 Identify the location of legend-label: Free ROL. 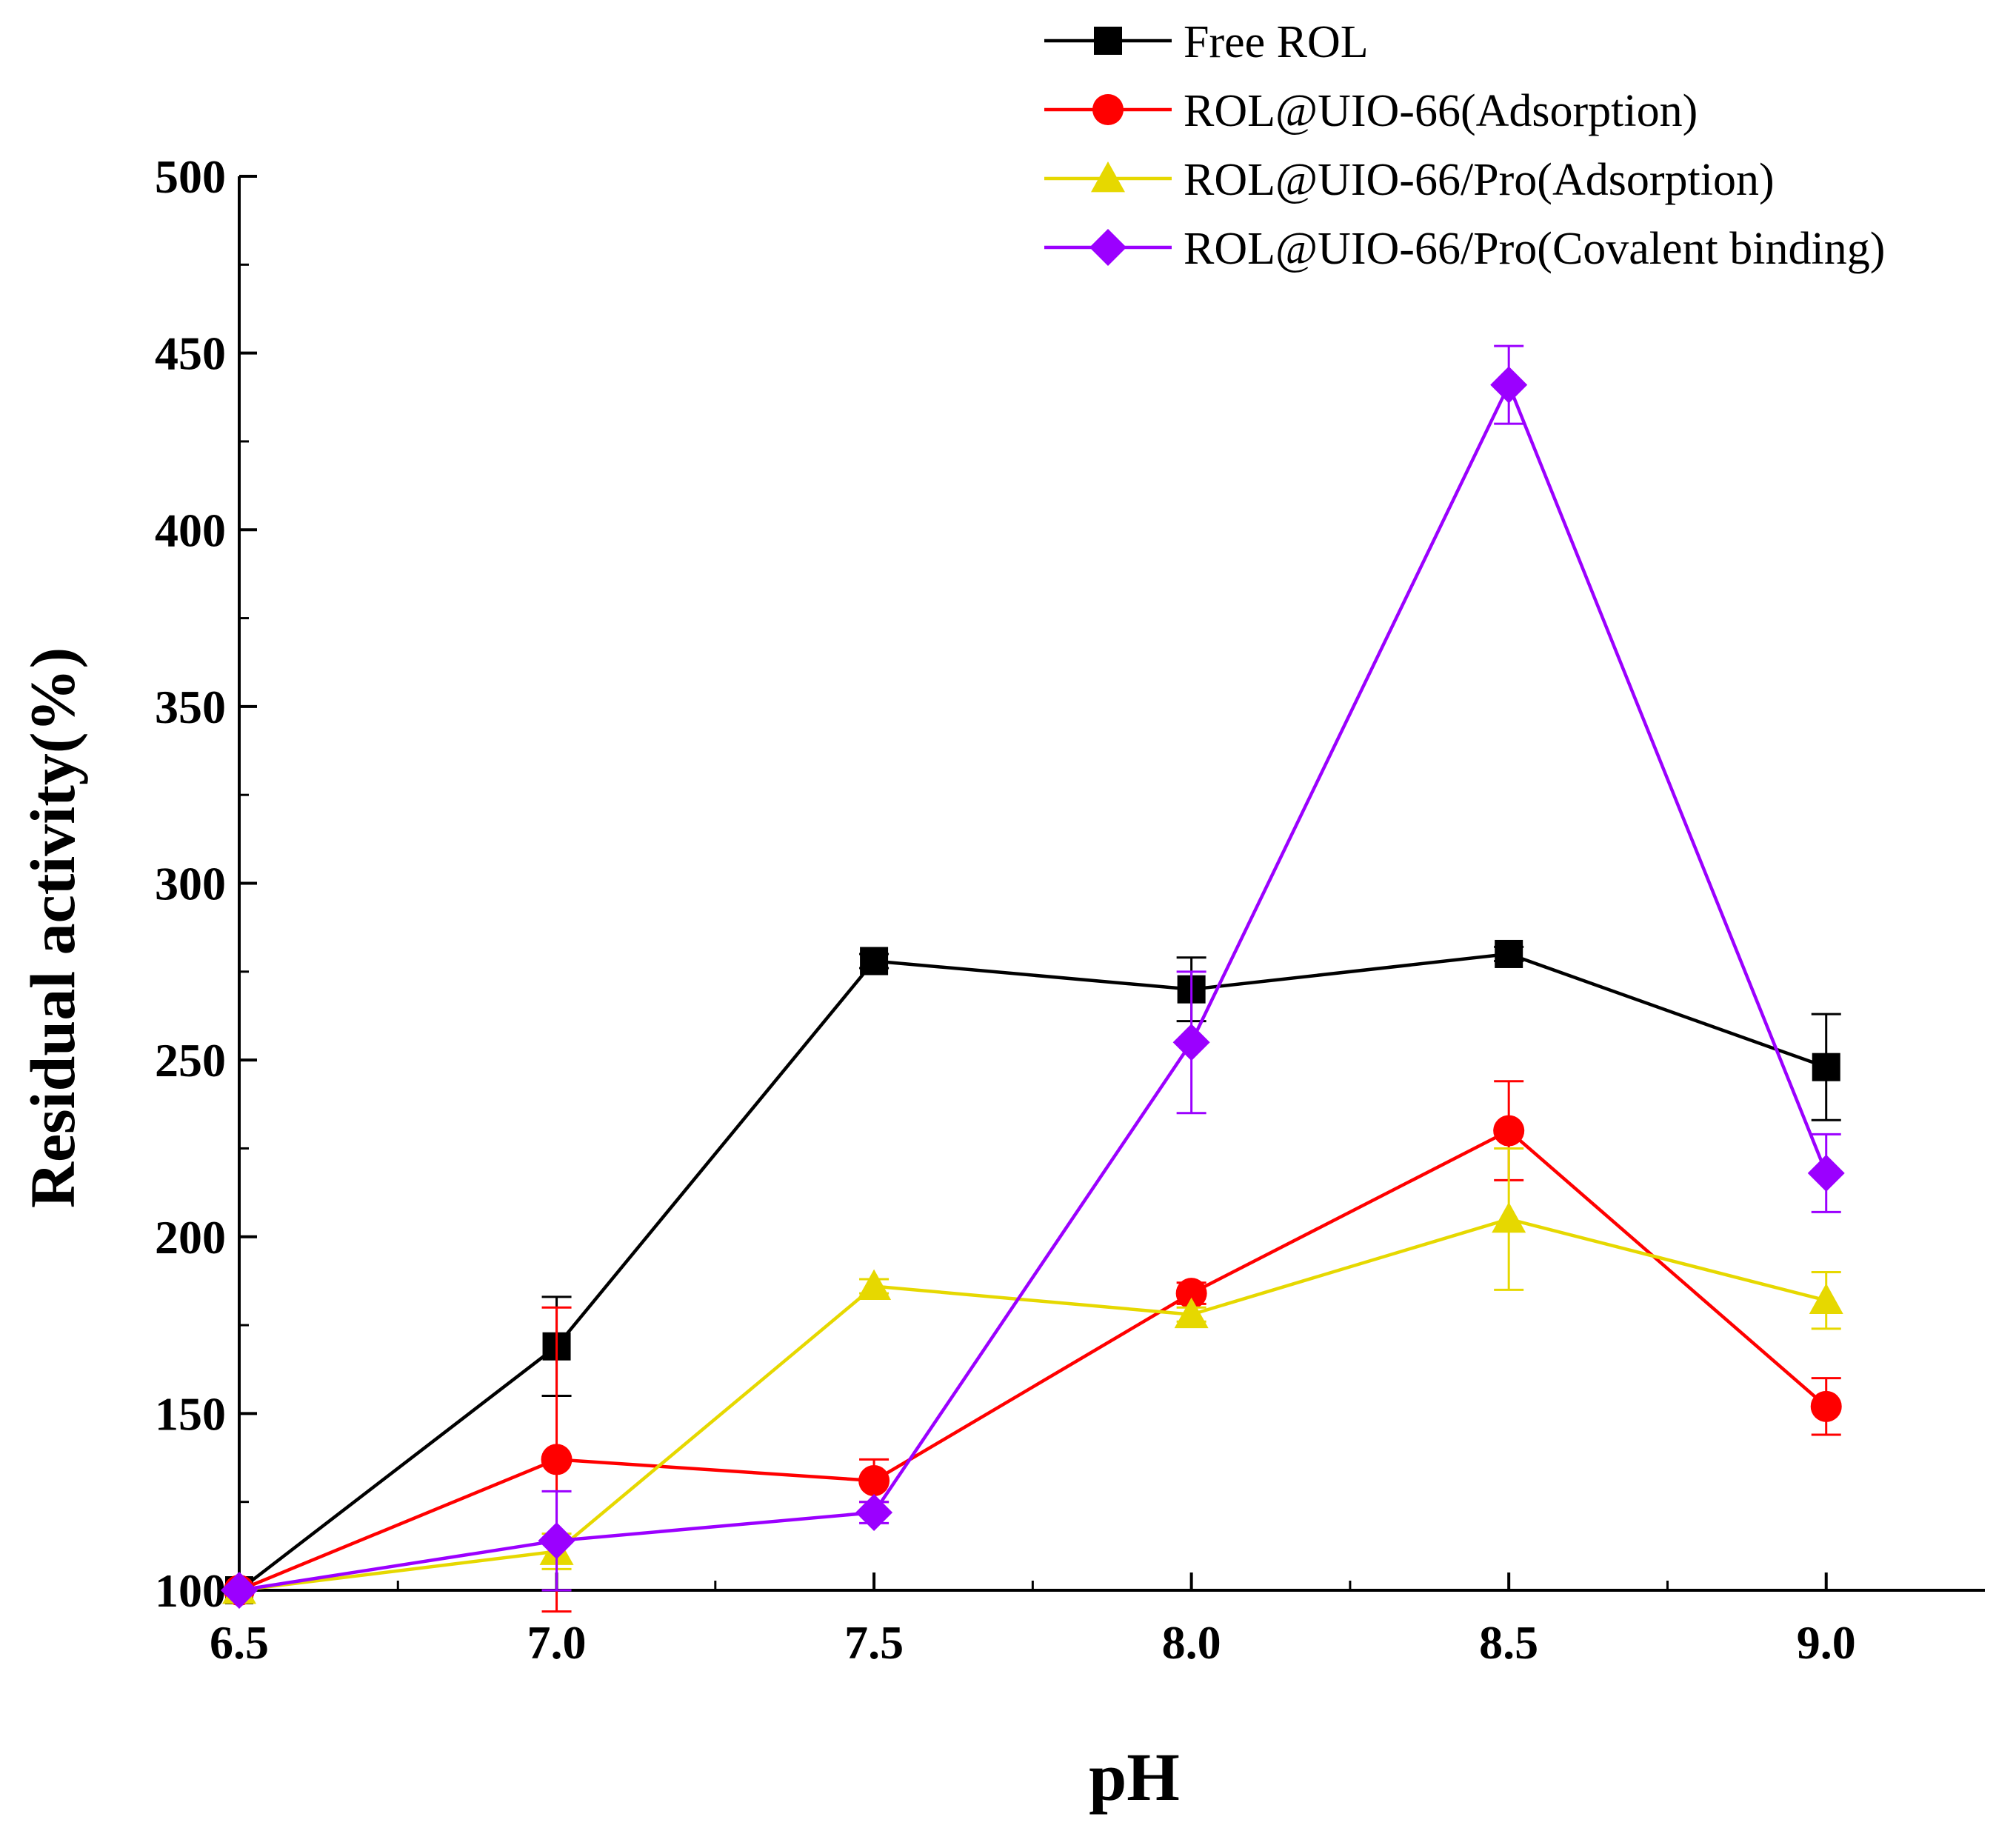
(1276, 42).